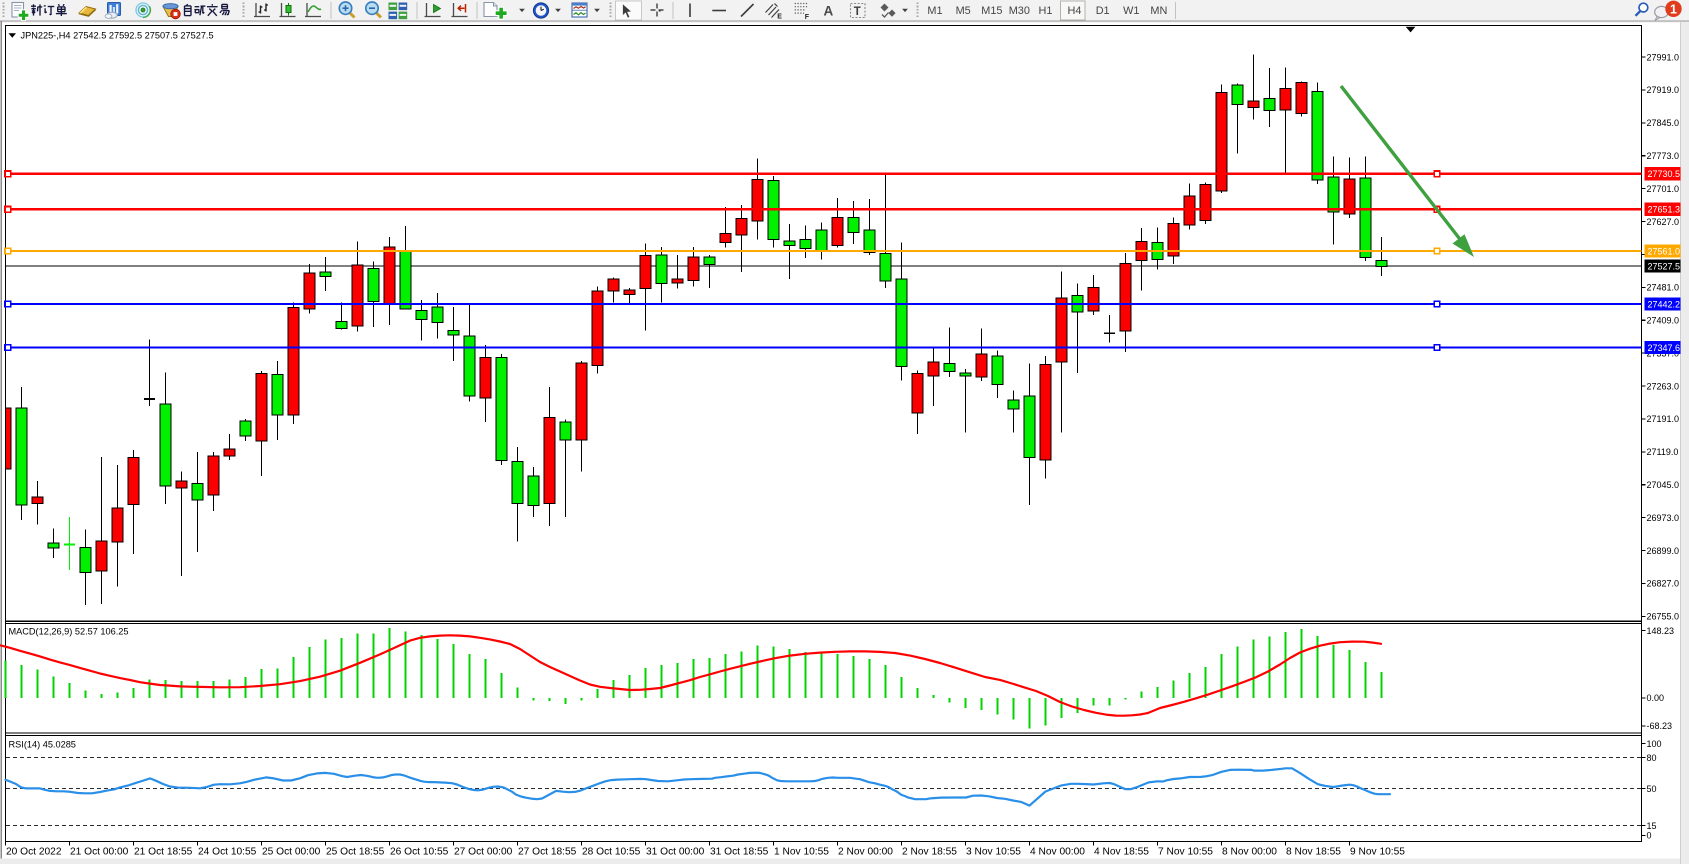 The width and height of the screenshot is (1689, 864). I want to click on svg-text: 27 Oct 00:00, so click(483, 852).